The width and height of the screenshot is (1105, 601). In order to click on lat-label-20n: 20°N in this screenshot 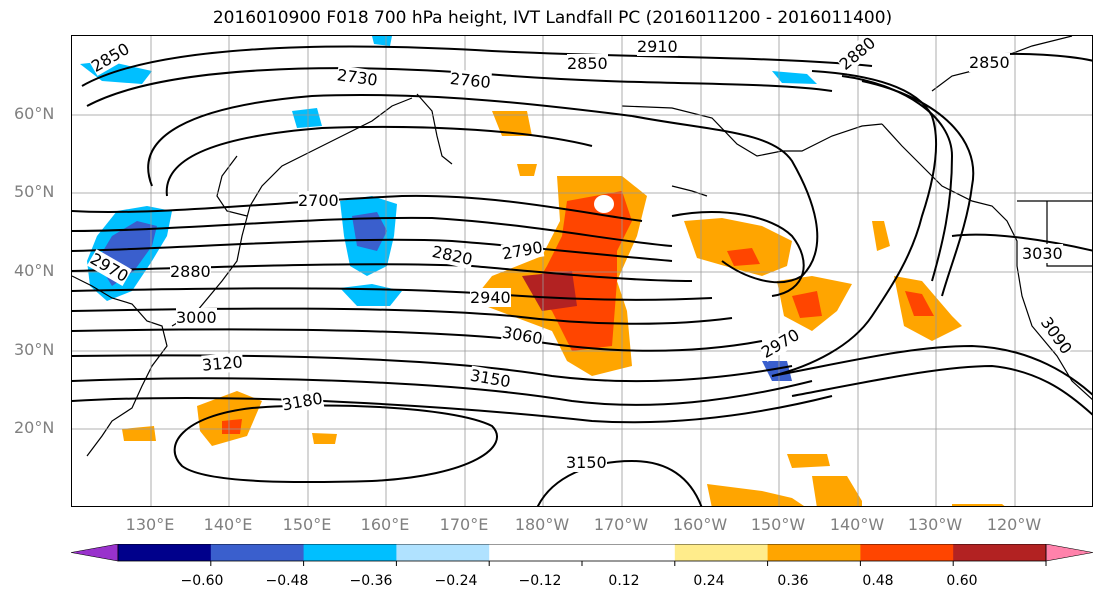, I will do `click(34, 427)`.